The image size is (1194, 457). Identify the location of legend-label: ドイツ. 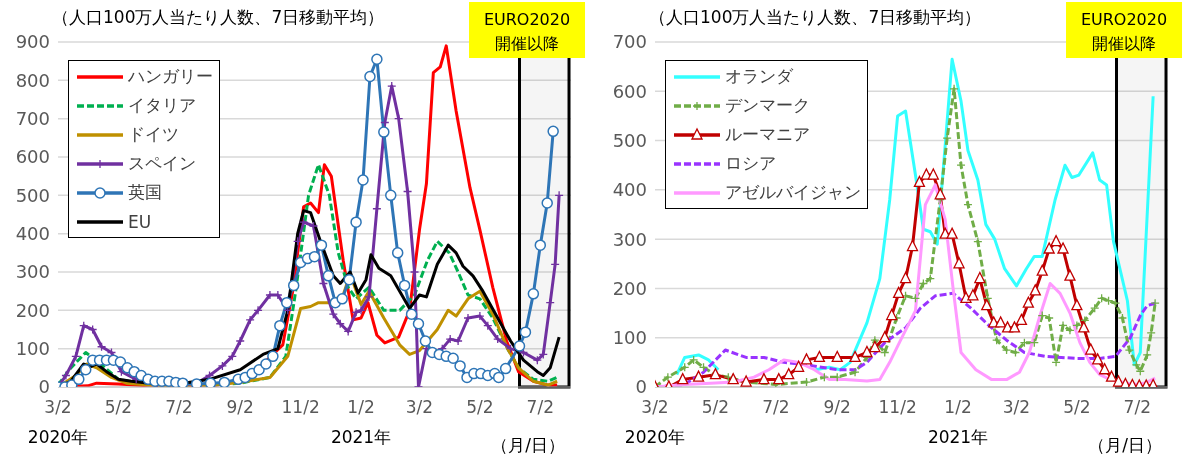
(153, 134).